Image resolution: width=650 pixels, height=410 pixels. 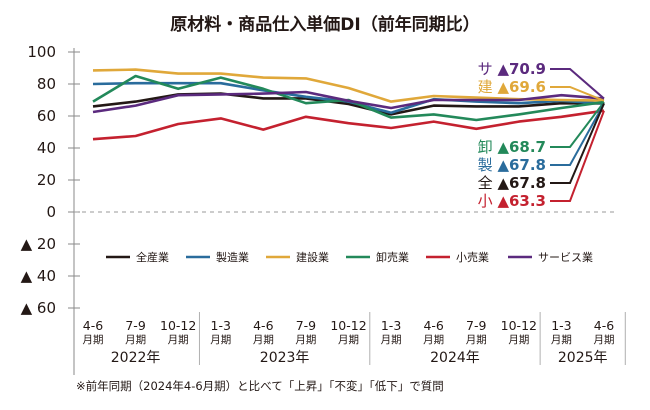 I want to click on annotation-label: 建 ▲69.6, so click(x=512, y=87).